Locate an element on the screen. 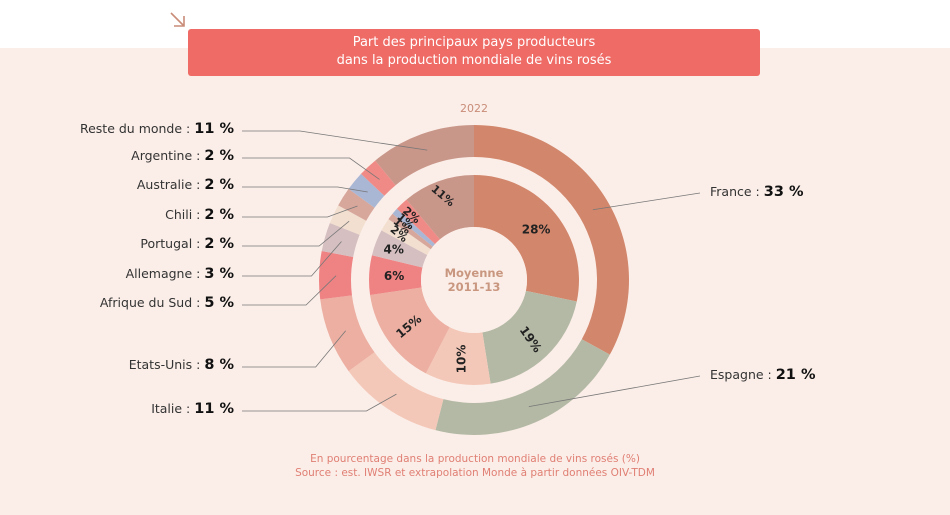 This screenshot has width=950, height=515. label-name: Italie : is located at coordinates (173, 408).